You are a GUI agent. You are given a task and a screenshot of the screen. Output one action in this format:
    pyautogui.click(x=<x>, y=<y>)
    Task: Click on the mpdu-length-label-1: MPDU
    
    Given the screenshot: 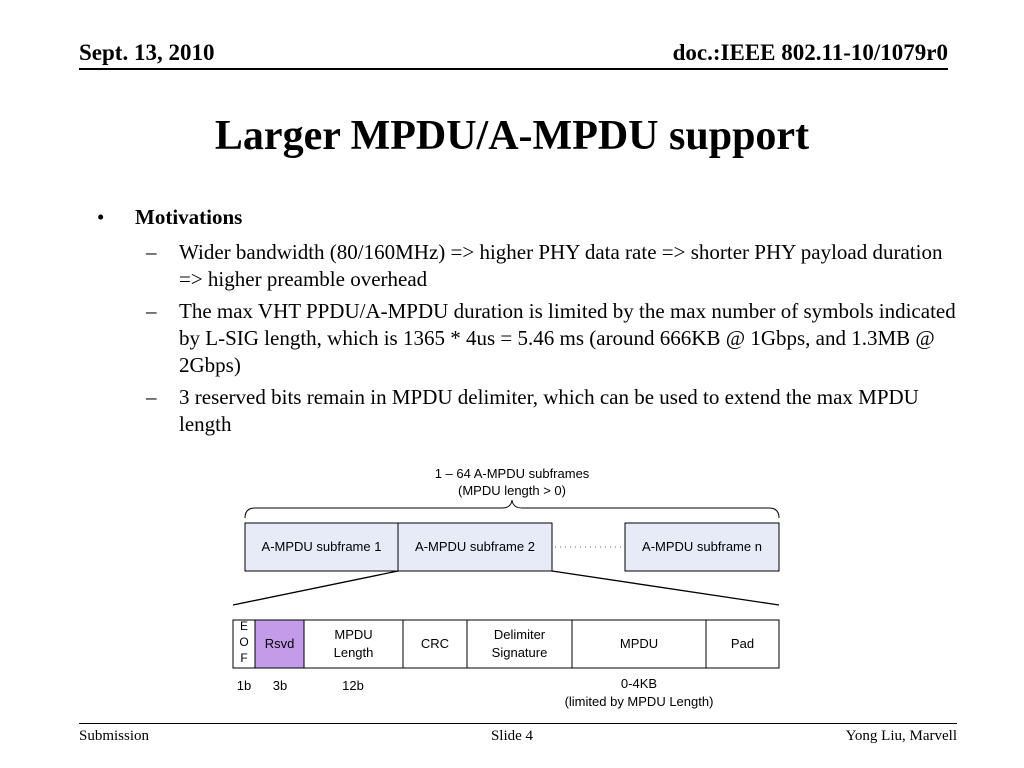 What is the action you would take?
    pyautogui.click(x=353, y=634)
    